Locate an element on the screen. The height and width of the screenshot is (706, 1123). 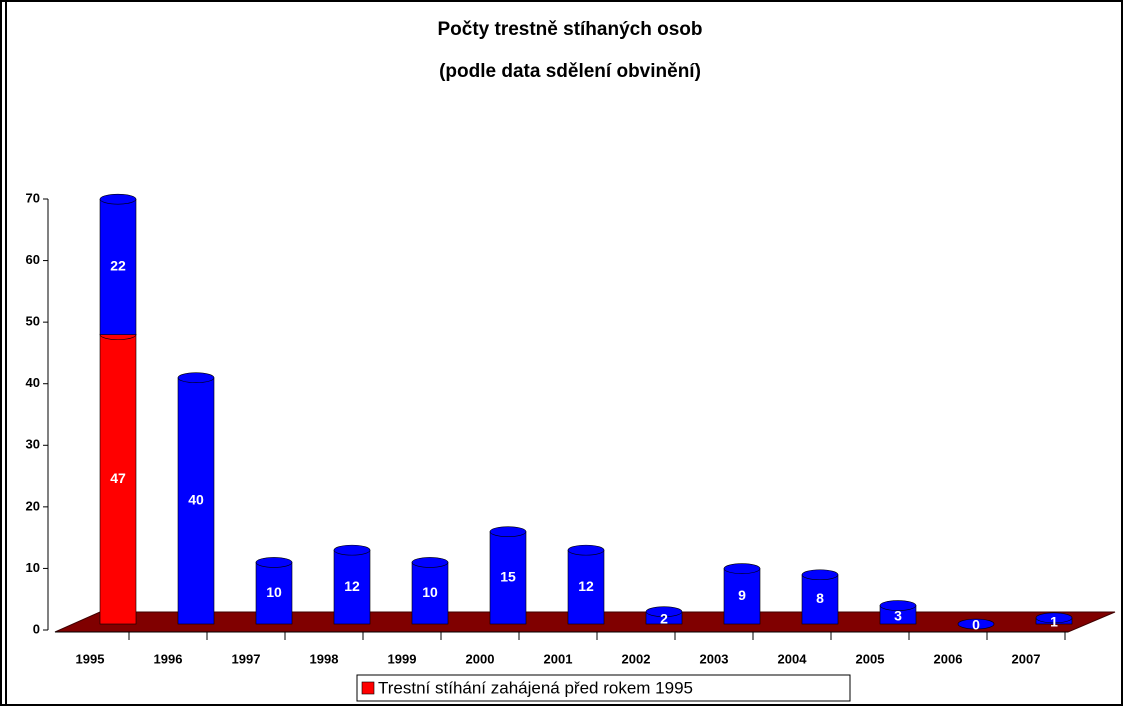
y-tick-label: 70 is located at coordinates (33, 197).